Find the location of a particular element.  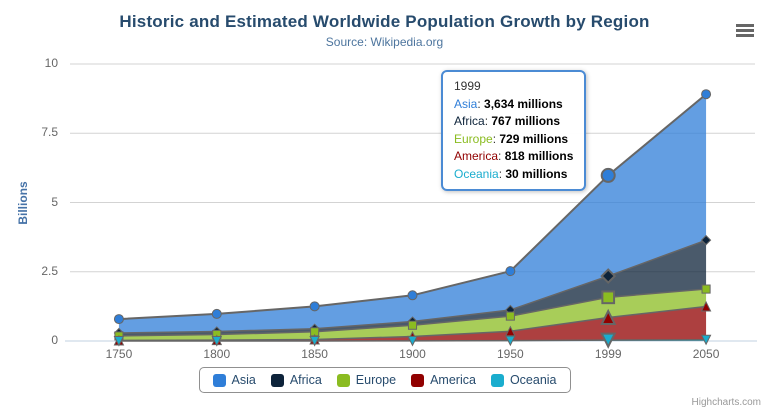

x-axis-label: 1750 is located at coordinates (119, 354).